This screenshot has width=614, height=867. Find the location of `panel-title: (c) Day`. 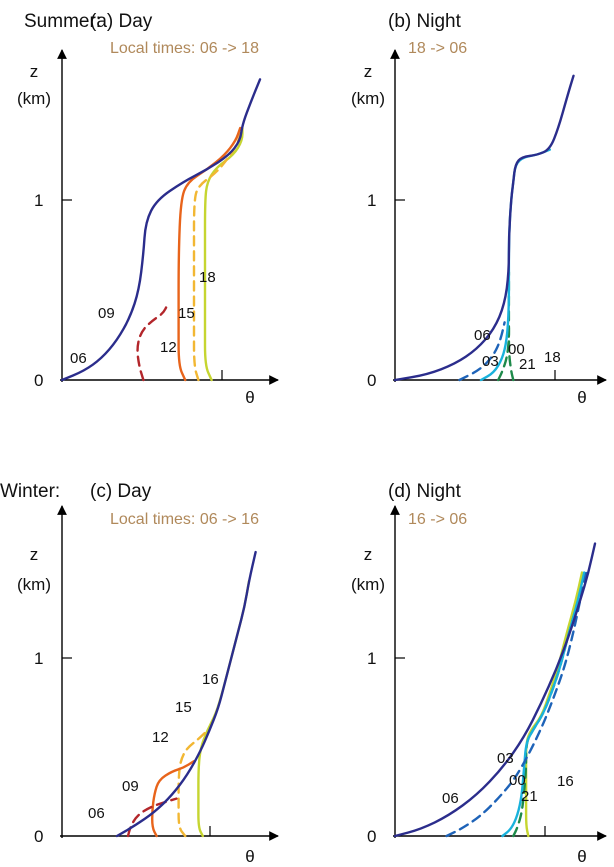

panel-title: (c) Day is located at coordinates (121, 491).